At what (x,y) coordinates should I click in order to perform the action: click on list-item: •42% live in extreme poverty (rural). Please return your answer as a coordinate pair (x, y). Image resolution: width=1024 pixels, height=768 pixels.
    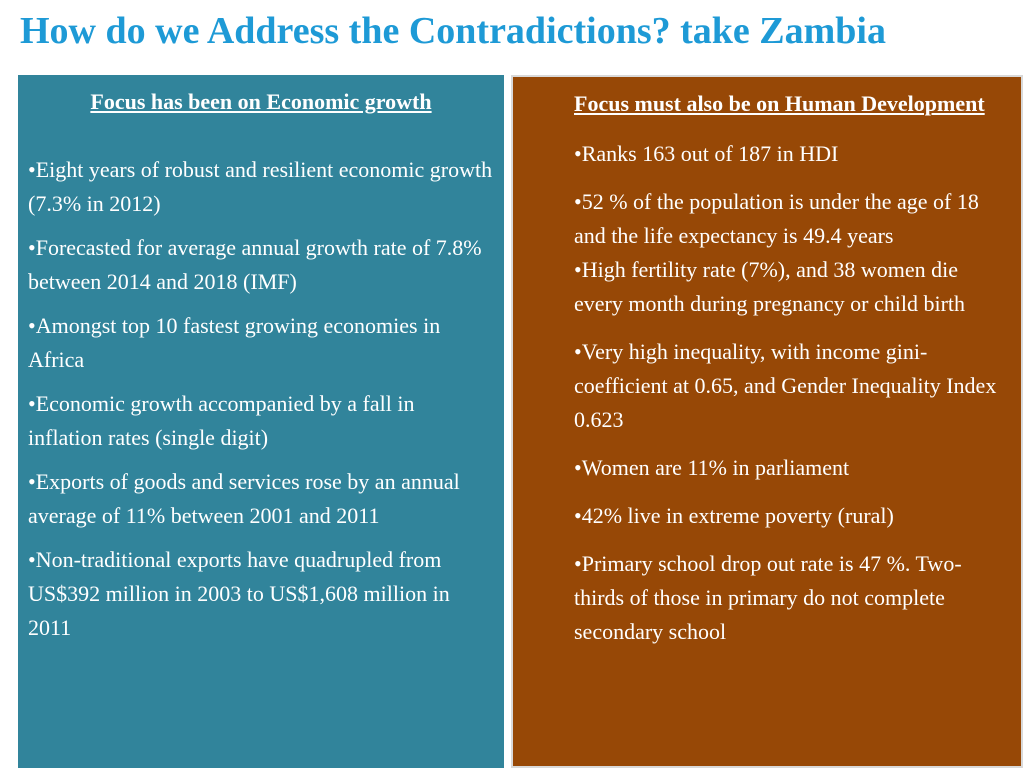
    Looking at the image, I should click on (734, 515).